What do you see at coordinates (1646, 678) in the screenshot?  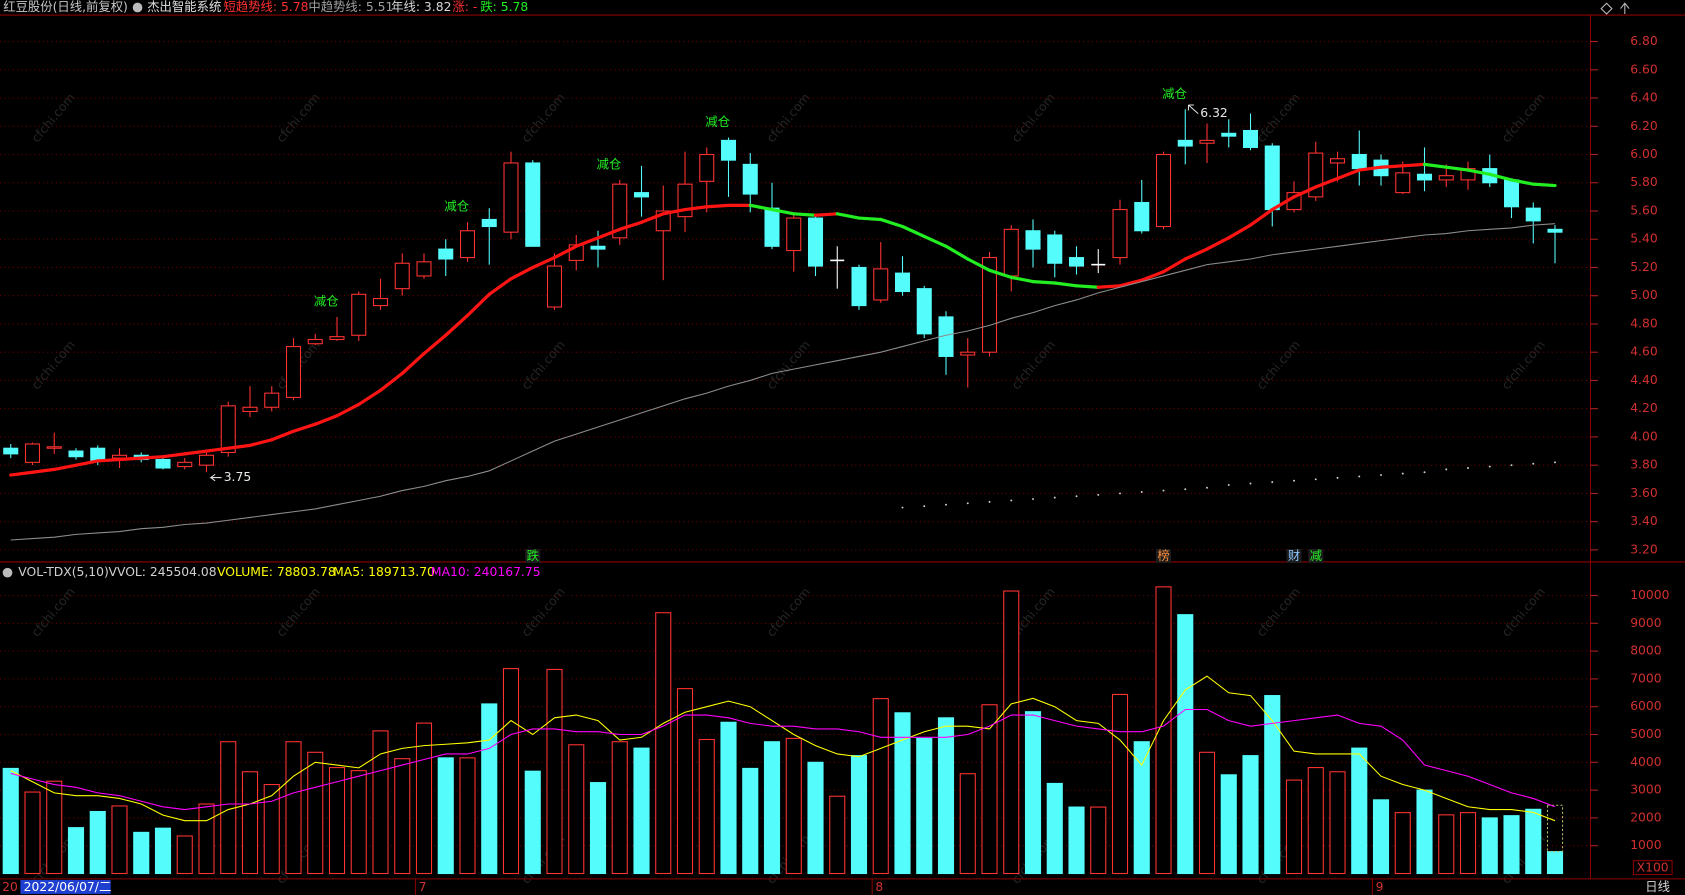 I see `y-tick-label: 7000` at bounding box center [1646, 678].